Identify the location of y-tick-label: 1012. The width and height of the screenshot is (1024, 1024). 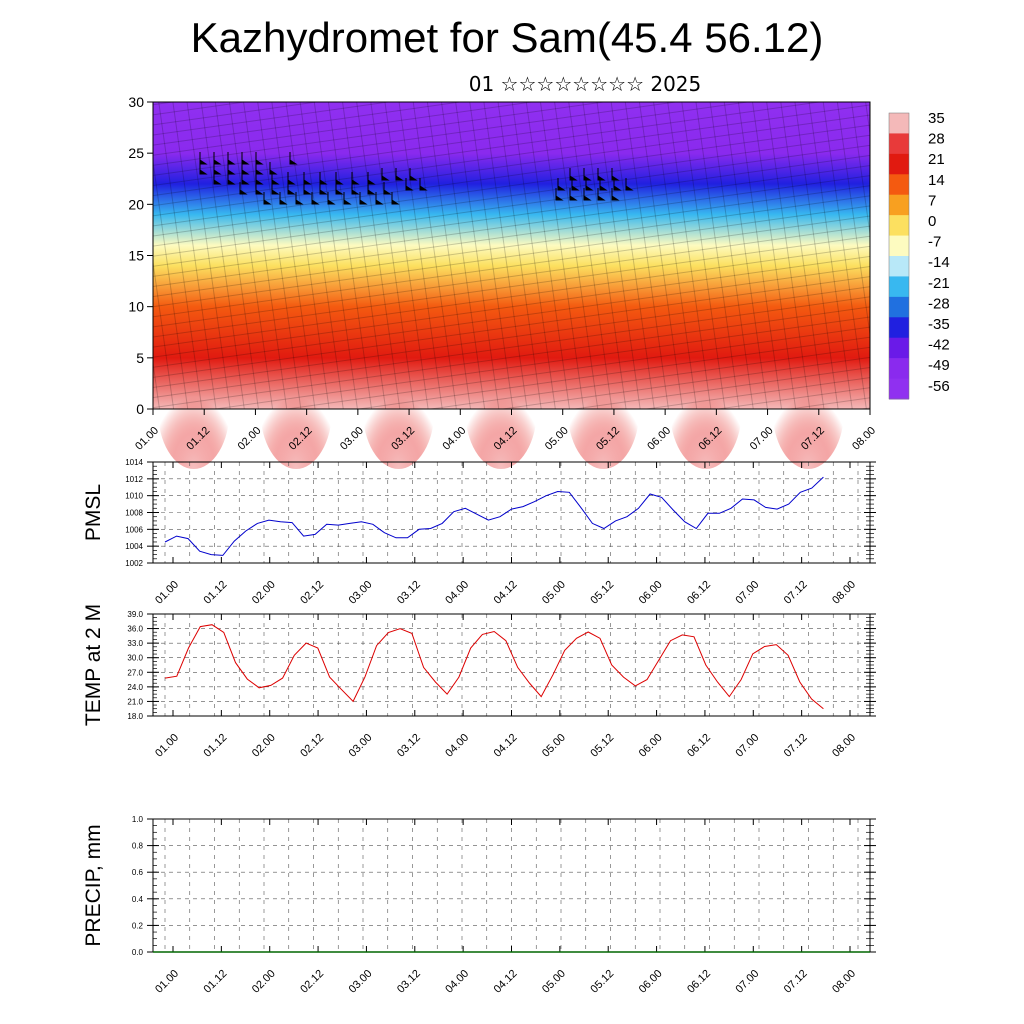
(134, 479).